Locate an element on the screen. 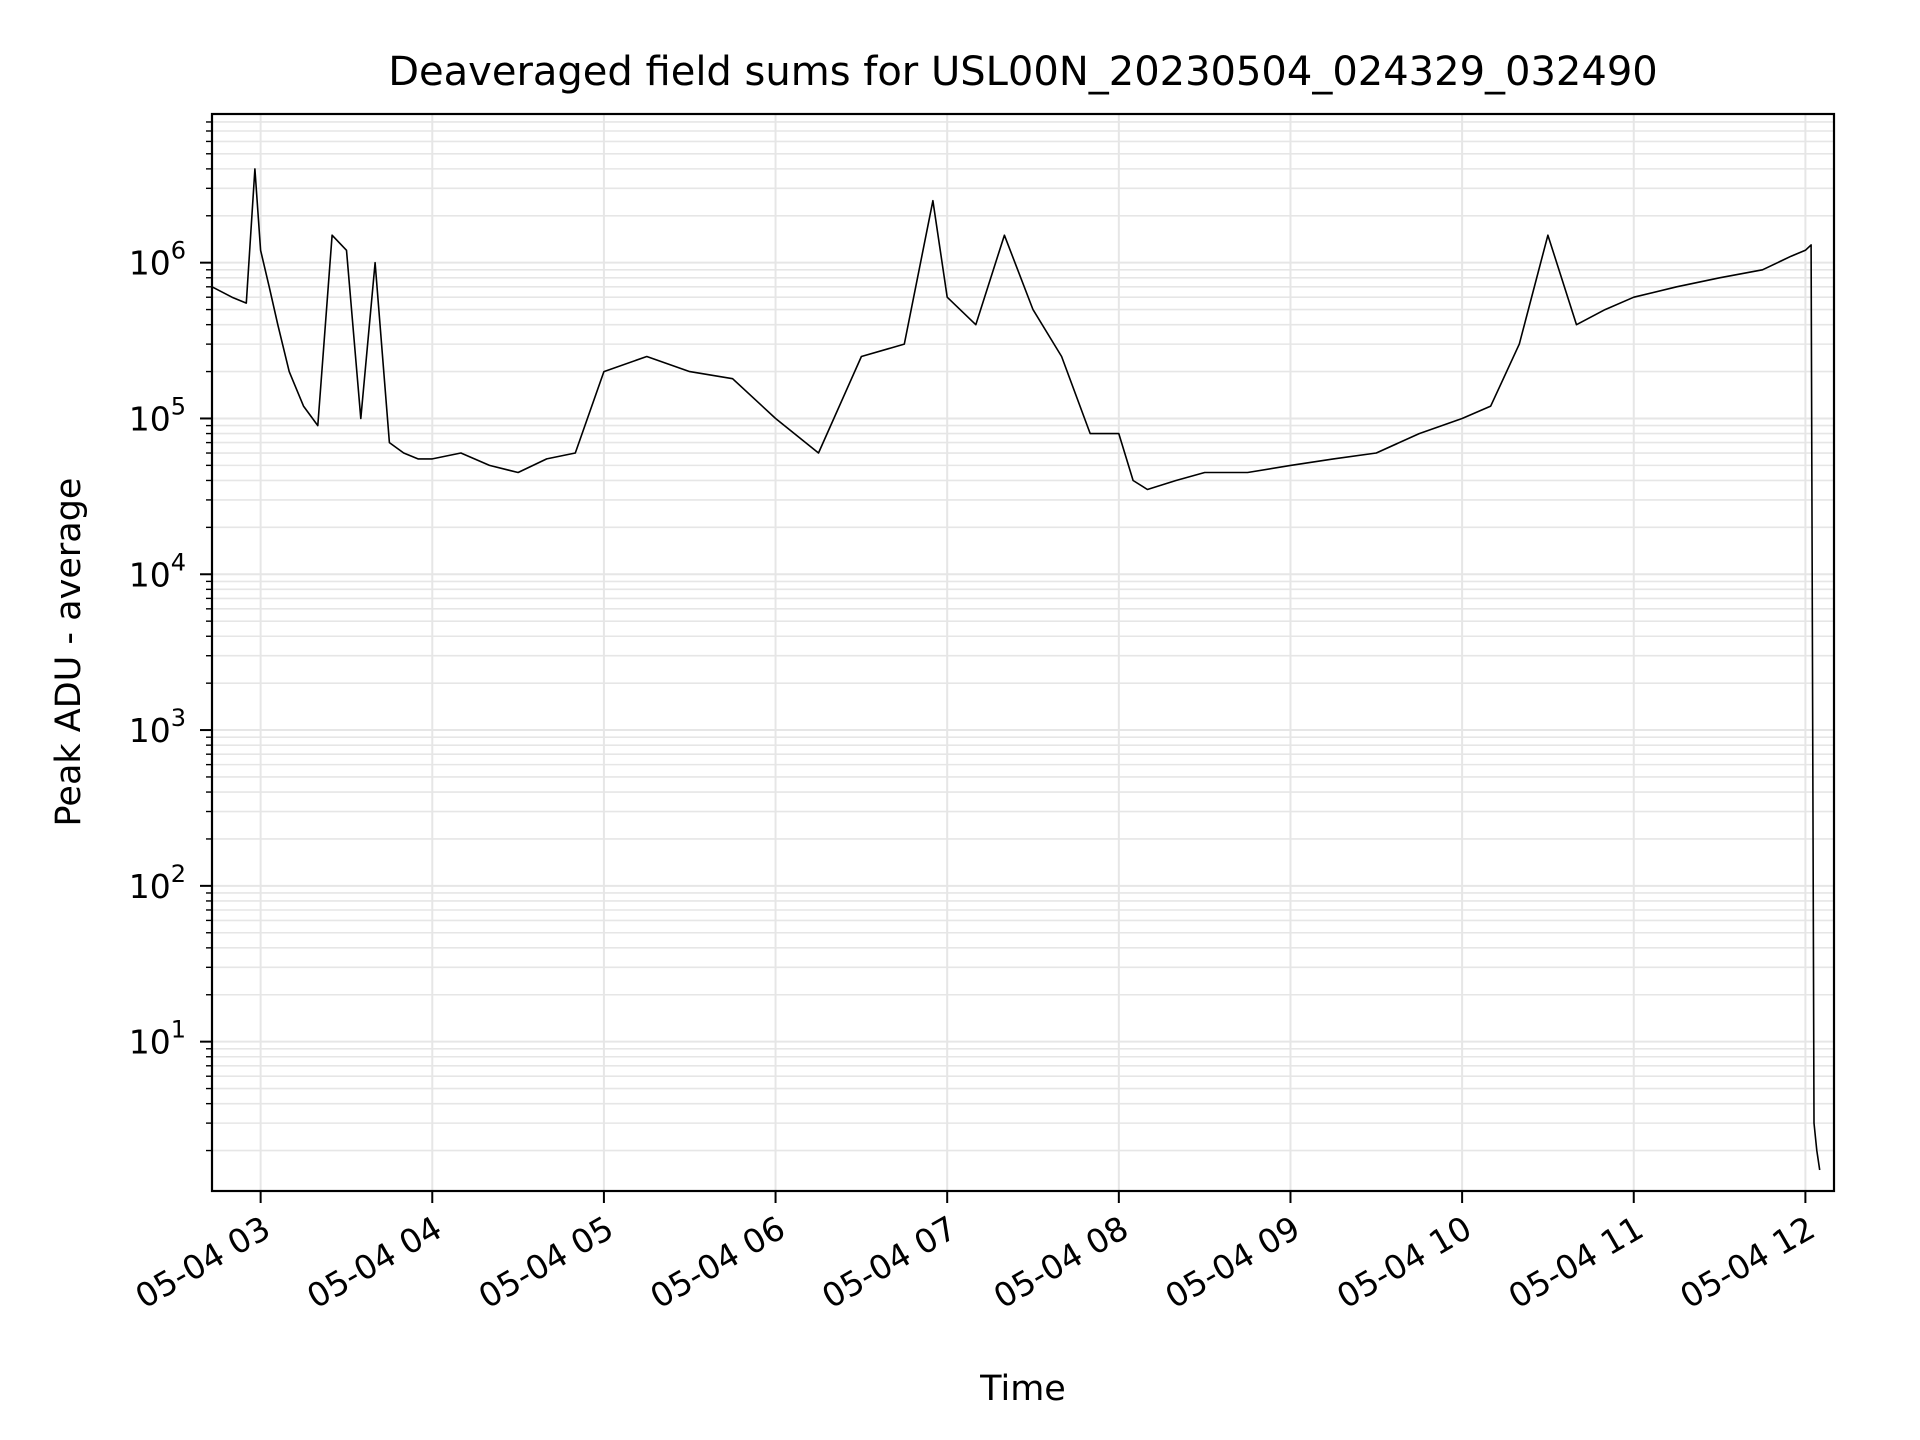 Image resolution: width=1920 pixels, height=1440 pixels. y-tick-label: 10³ is located at coordinates (157, 727).